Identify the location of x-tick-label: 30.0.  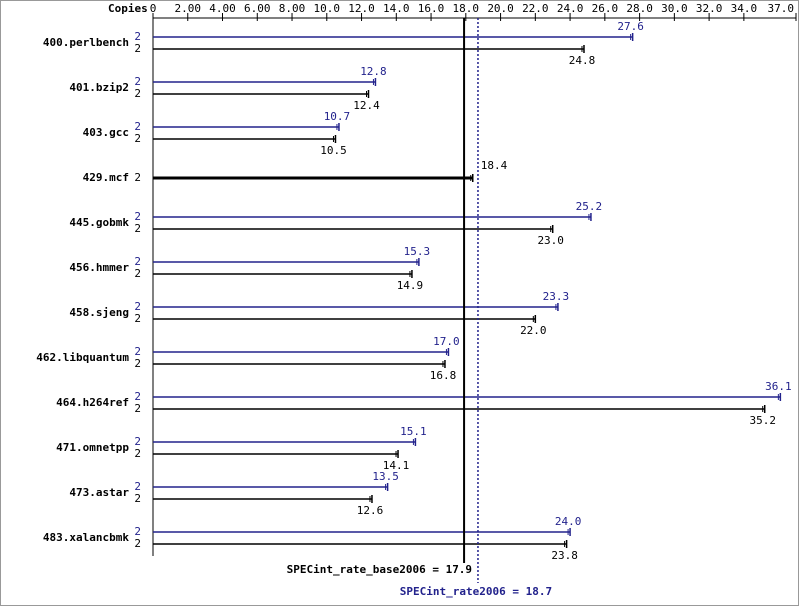
(674, 8).